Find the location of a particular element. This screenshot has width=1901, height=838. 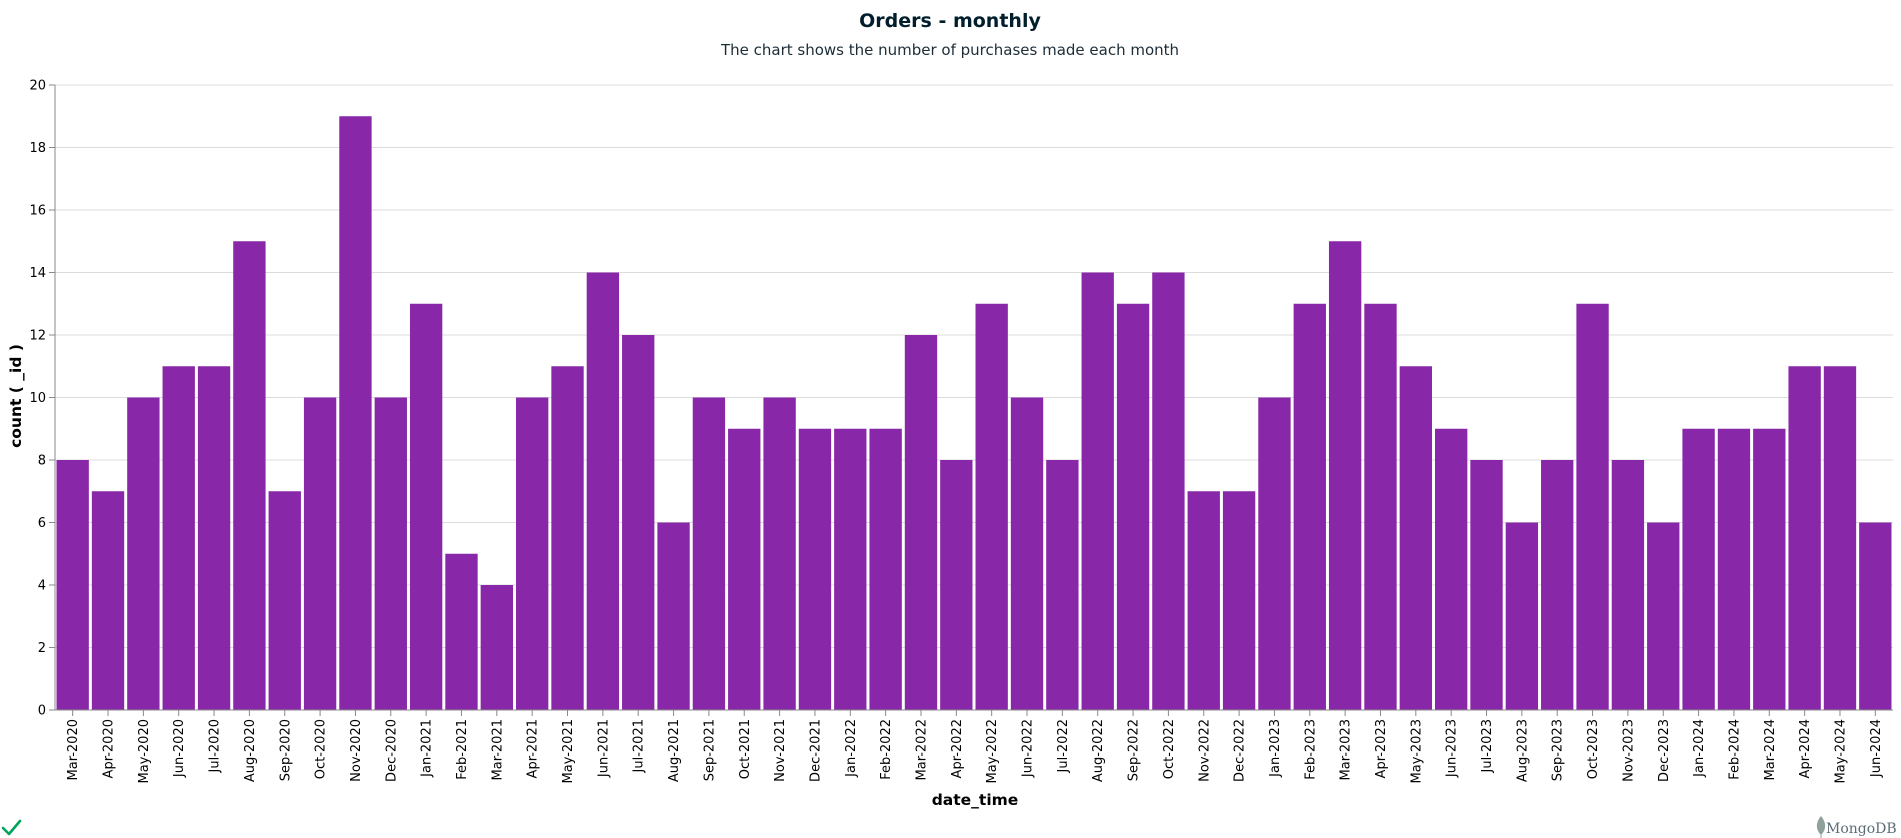

bar-aug-2023 is located at coordinates (1522, 616).